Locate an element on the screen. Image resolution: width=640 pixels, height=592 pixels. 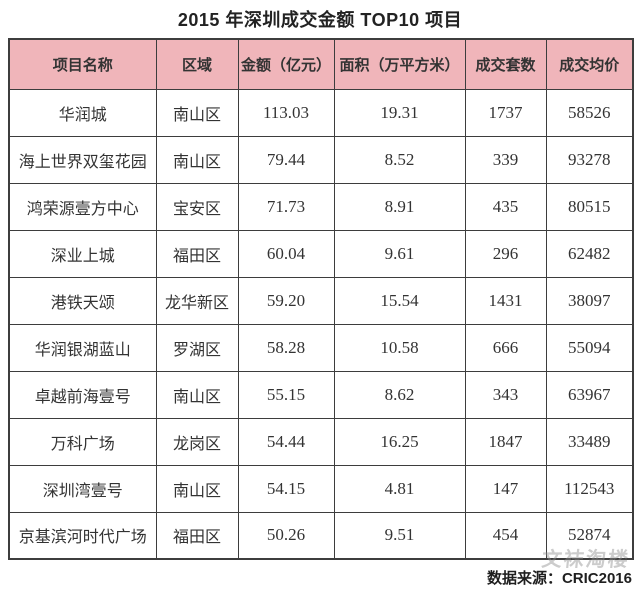
table-cell: 147 is located at coordinates (505, 488).